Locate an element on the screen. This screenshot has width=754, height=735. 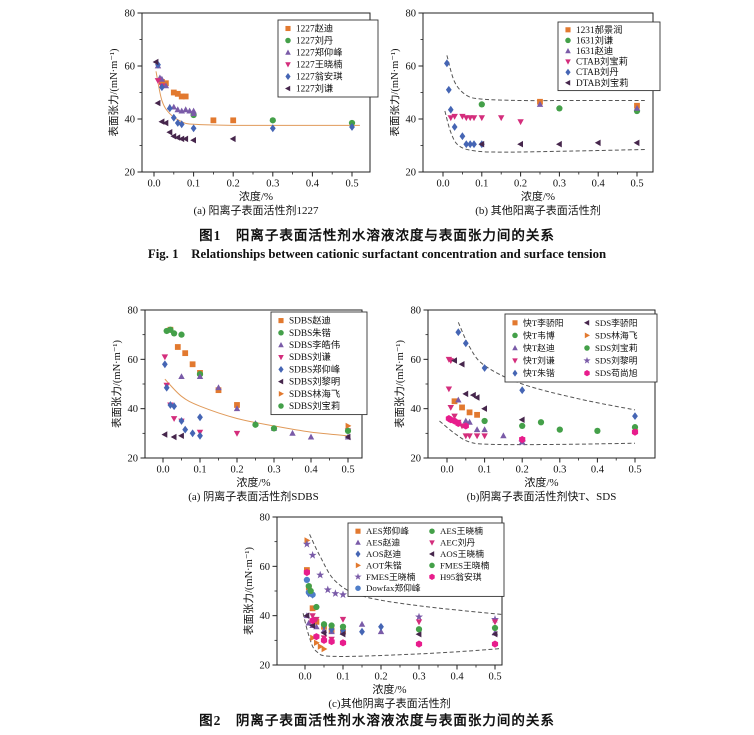
series-SDBS朱锴 is located at coordinates (183, 352).